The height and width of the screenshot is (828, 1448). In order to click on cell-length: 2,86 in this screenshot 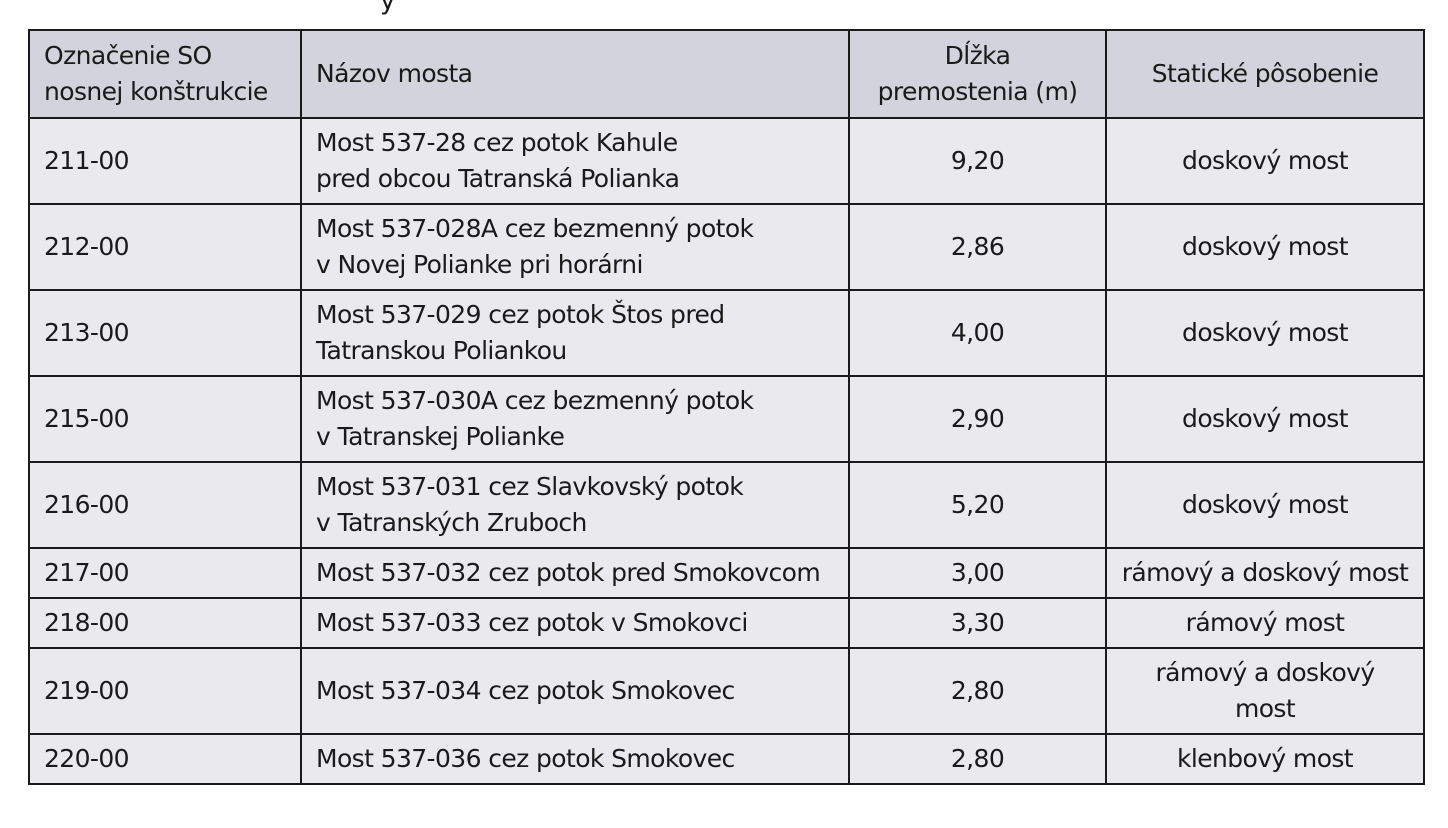, I will do `click(977, 247)`.